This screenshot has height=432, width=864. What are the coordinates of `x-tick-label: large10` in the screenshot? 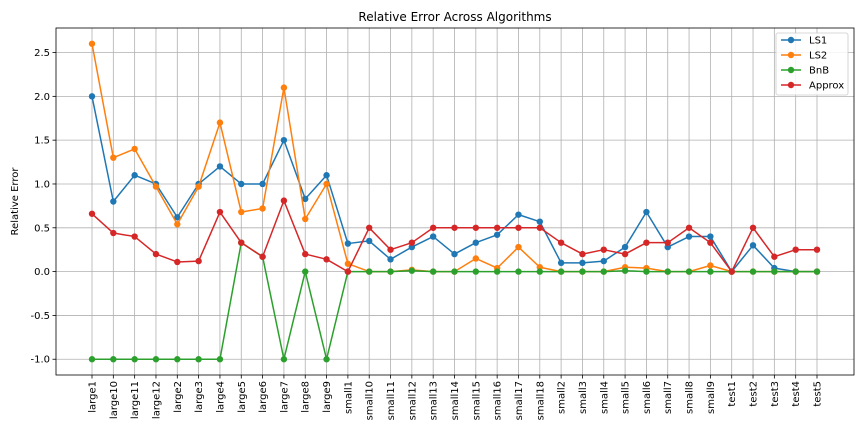 It's located at (114, 400).